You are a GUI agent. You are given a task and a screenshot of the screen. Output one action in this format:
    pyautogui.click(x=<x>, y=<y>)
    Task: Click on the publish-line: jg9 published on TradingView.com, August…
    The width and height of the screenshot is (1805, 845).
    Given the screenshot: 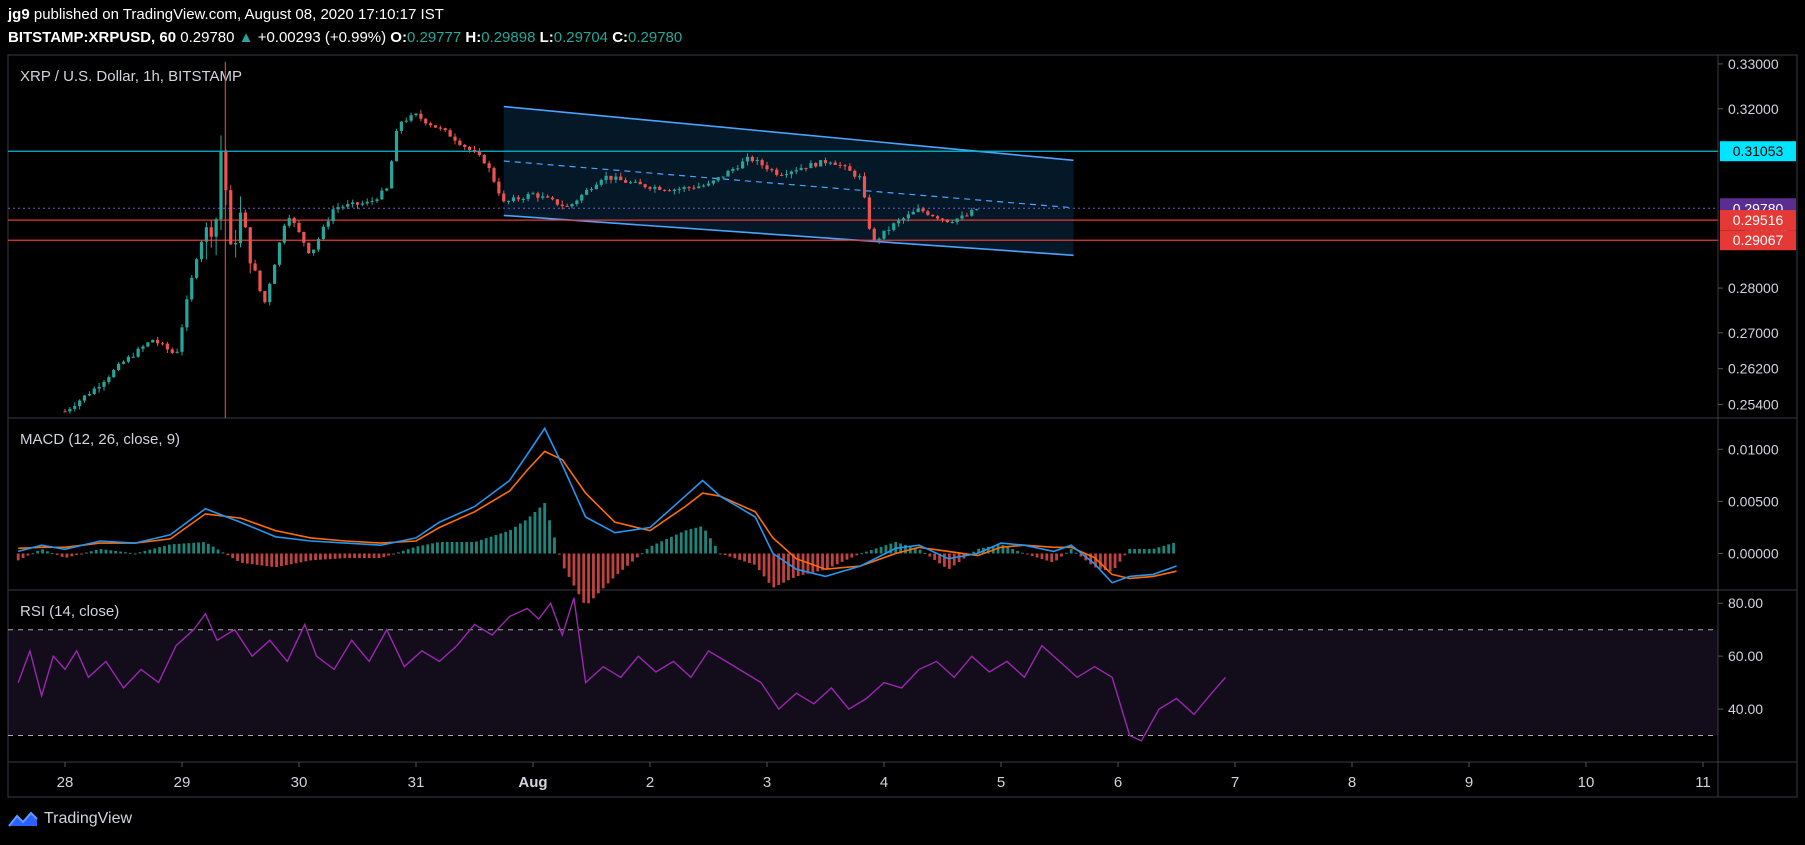 What is the action you would take?
    pyautogui.click(x=226, y=14)
    